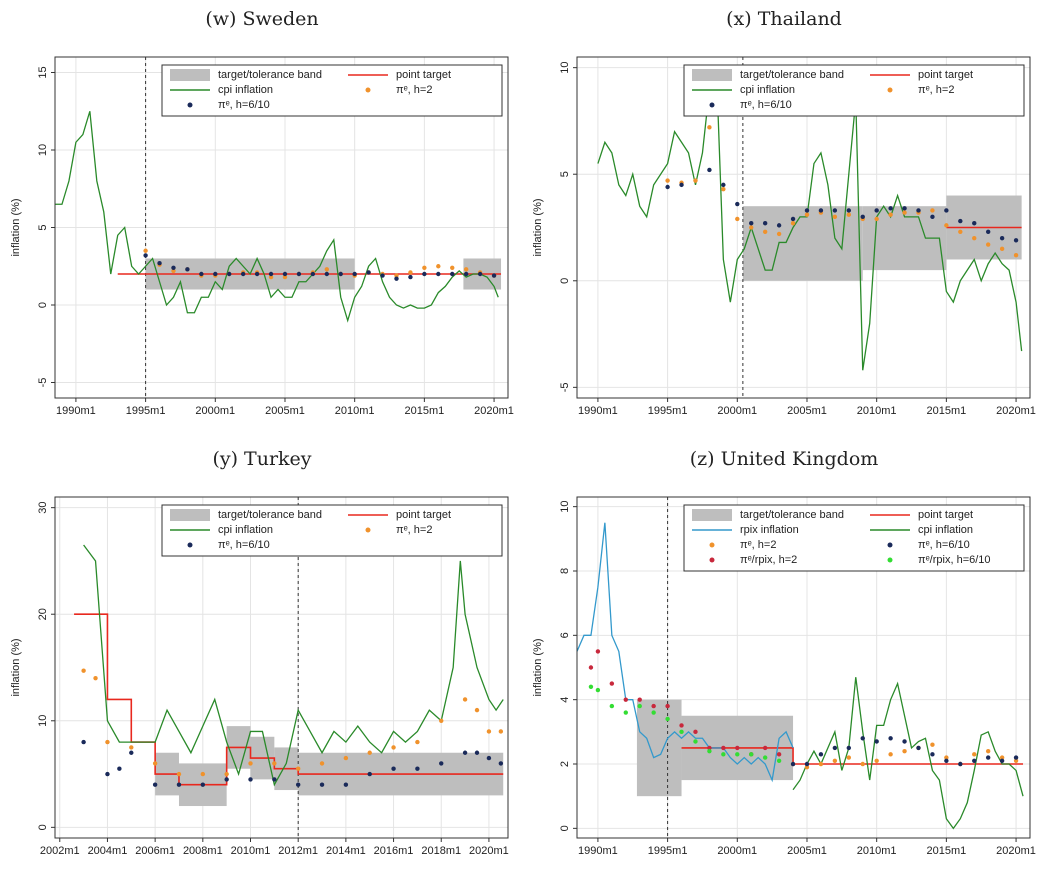 The width and height of the screenshot is (1044, 871). I want to click on x-tick-label: 2006m1, so click(155, 851).